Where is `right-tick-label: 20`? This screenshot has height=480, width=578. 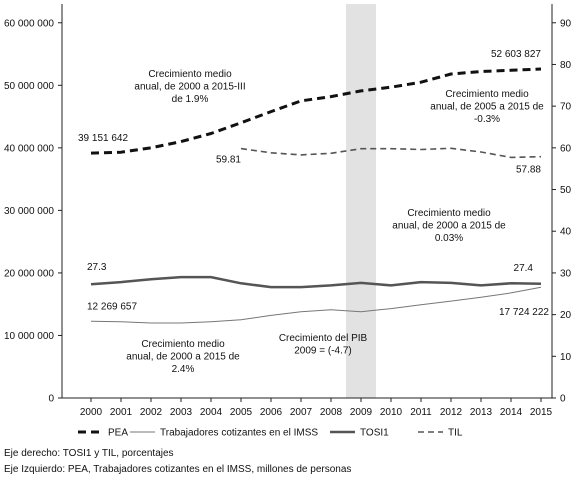
right-tick-label: 20 is located at coordinates (566, 315).